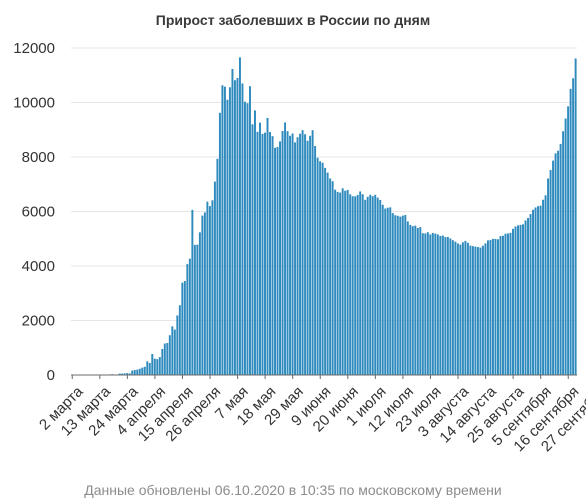 Image resolution: width=586 pixels, height=502 pixels. What do you see at coordinates (34, 48) in the screenshot?
I see `y-tick-label: 12000` at bounding box center [34, 48].